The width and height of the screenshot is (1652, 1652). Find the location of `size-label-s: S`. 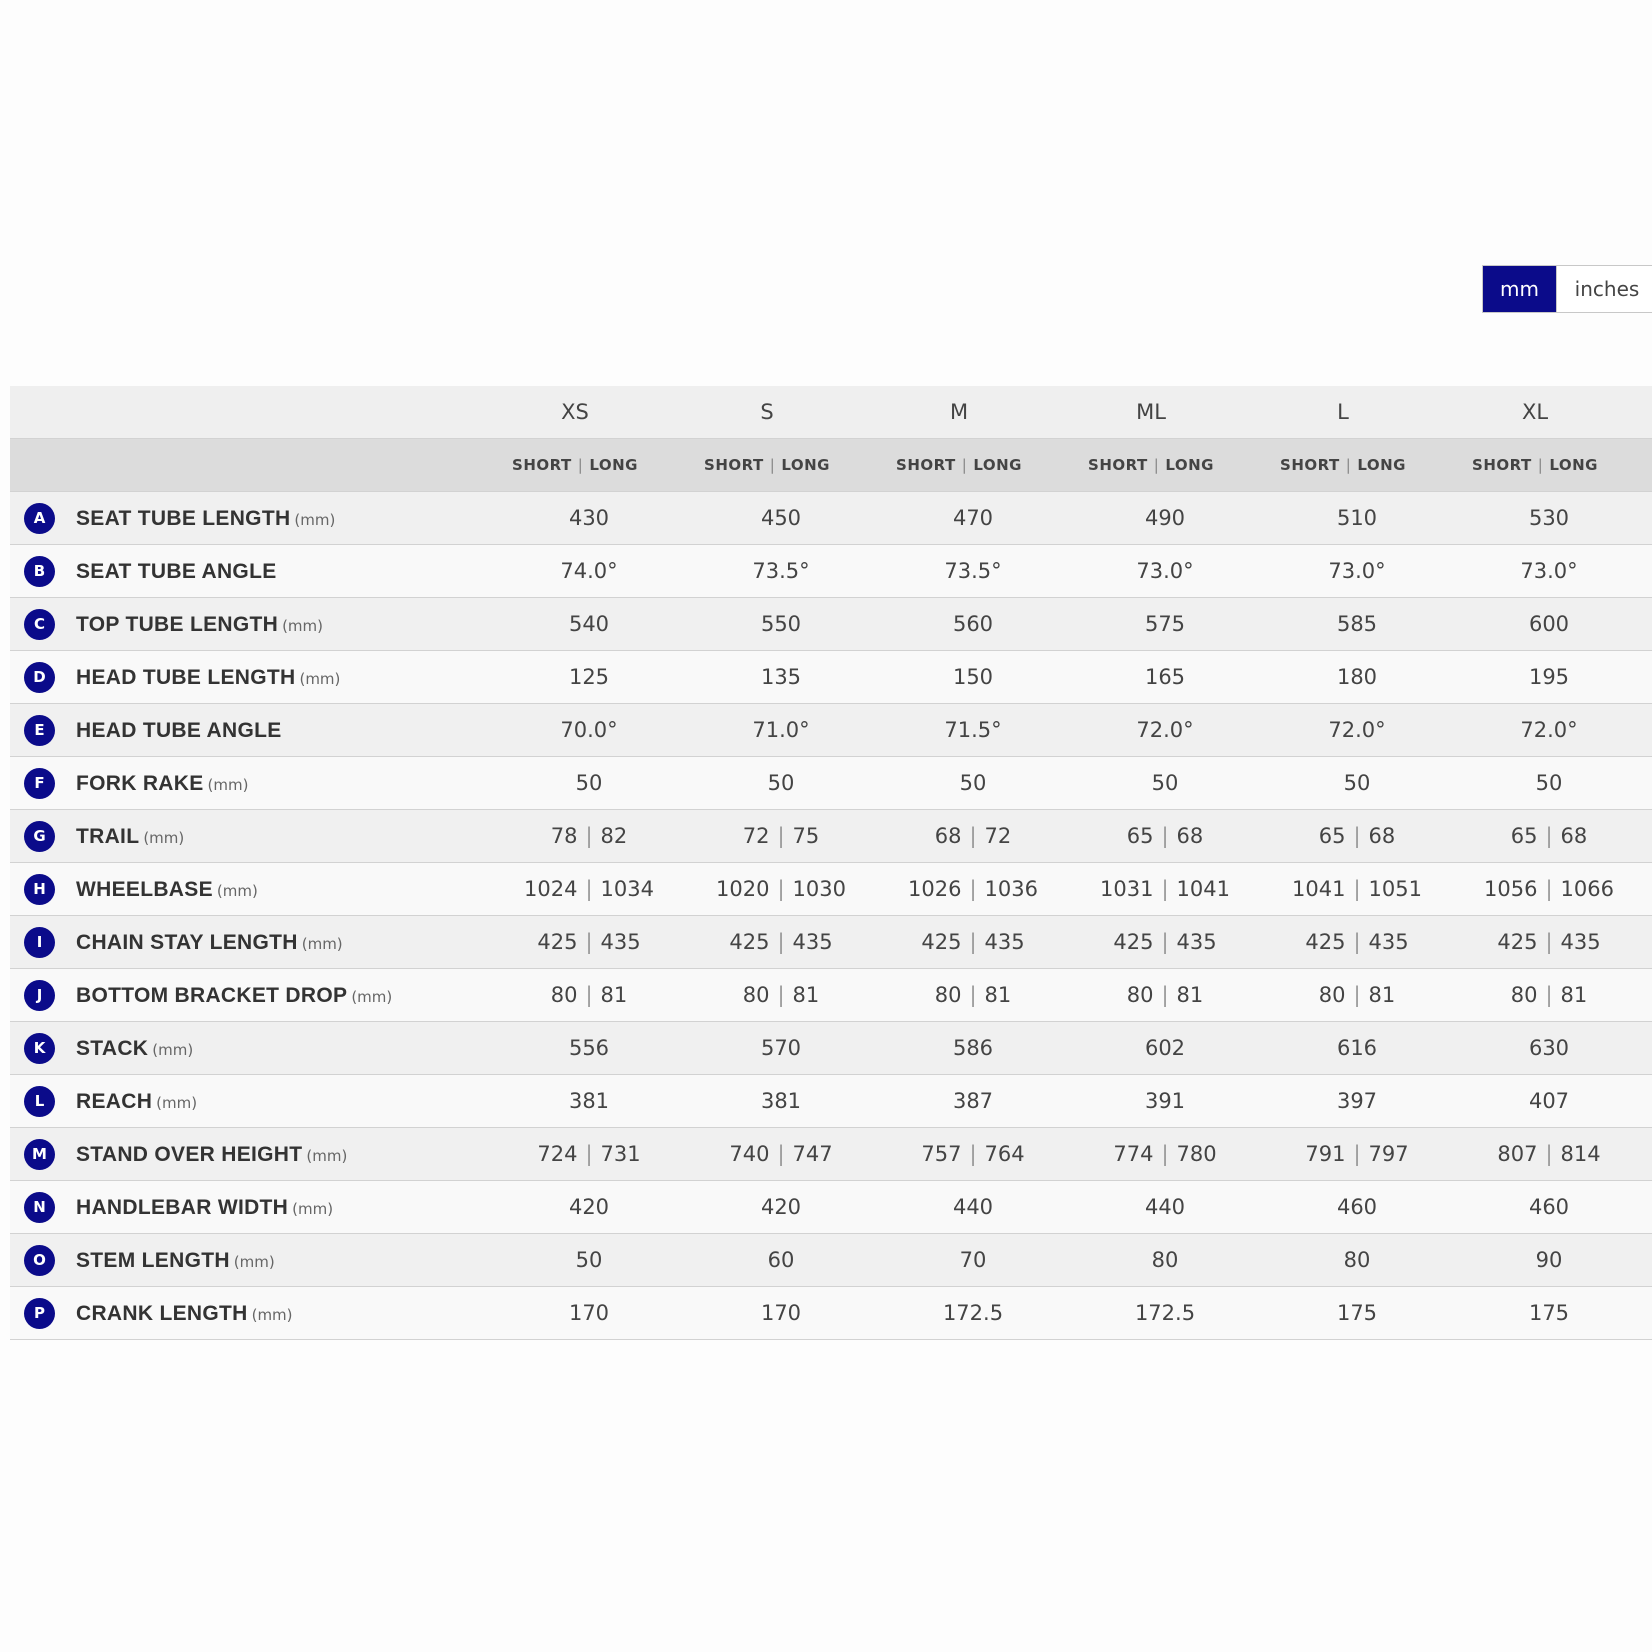

size-label-s: S is located at coordinates (767, 412).